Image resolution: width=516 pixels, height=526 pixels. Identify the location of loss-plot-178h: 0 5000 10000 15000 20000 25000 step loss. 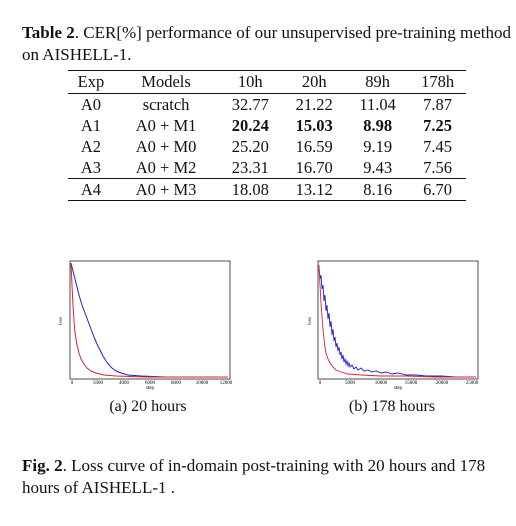
(396, 322).